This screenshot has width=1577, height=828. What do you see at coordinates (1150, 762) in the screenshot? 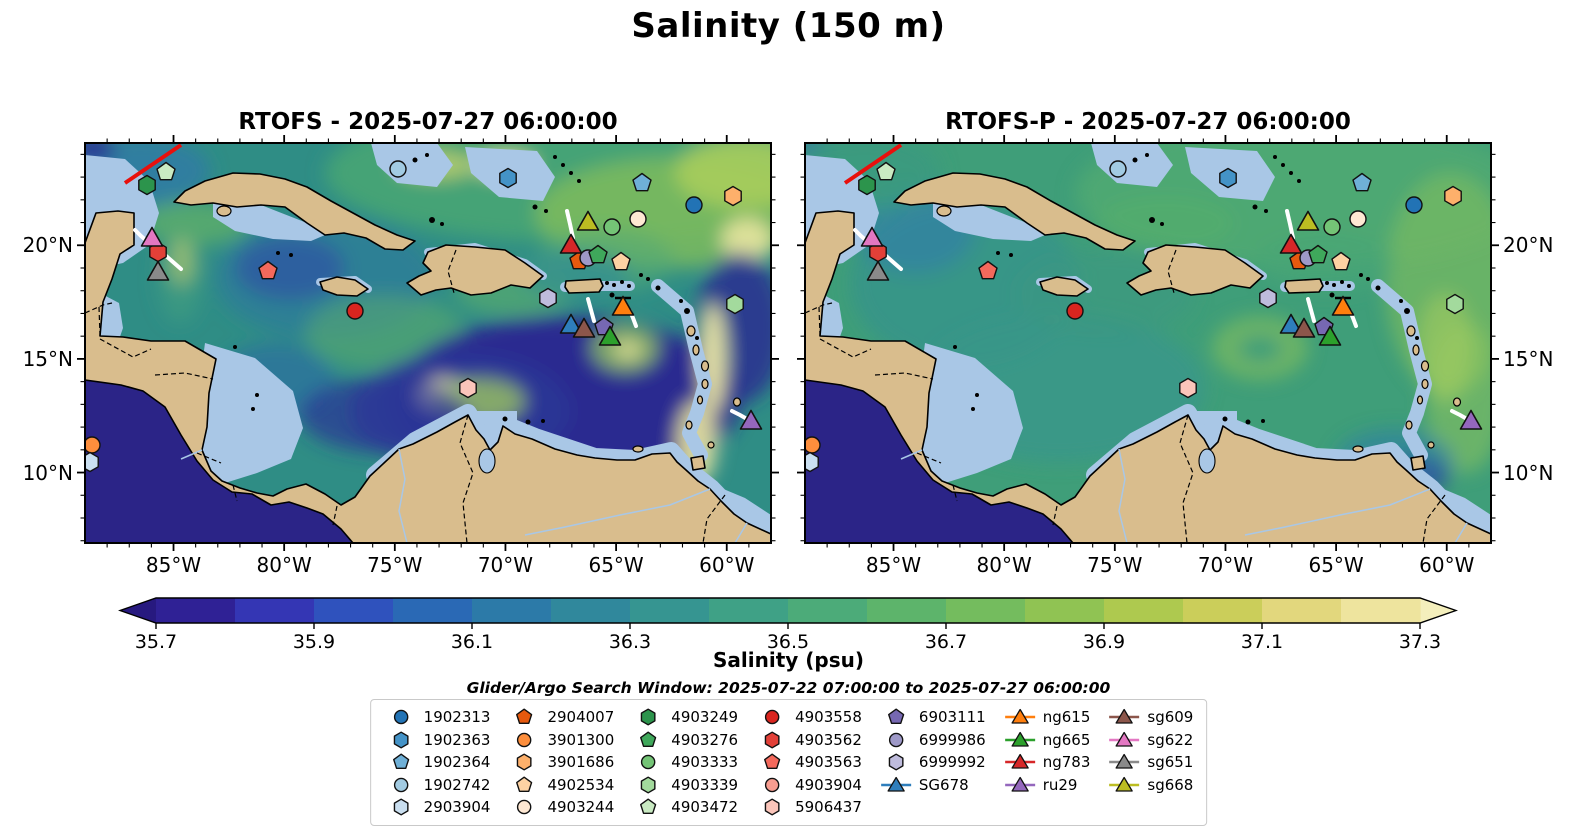
I see `legend-item-sg651: sg651` at bounding box center [1150, 762].